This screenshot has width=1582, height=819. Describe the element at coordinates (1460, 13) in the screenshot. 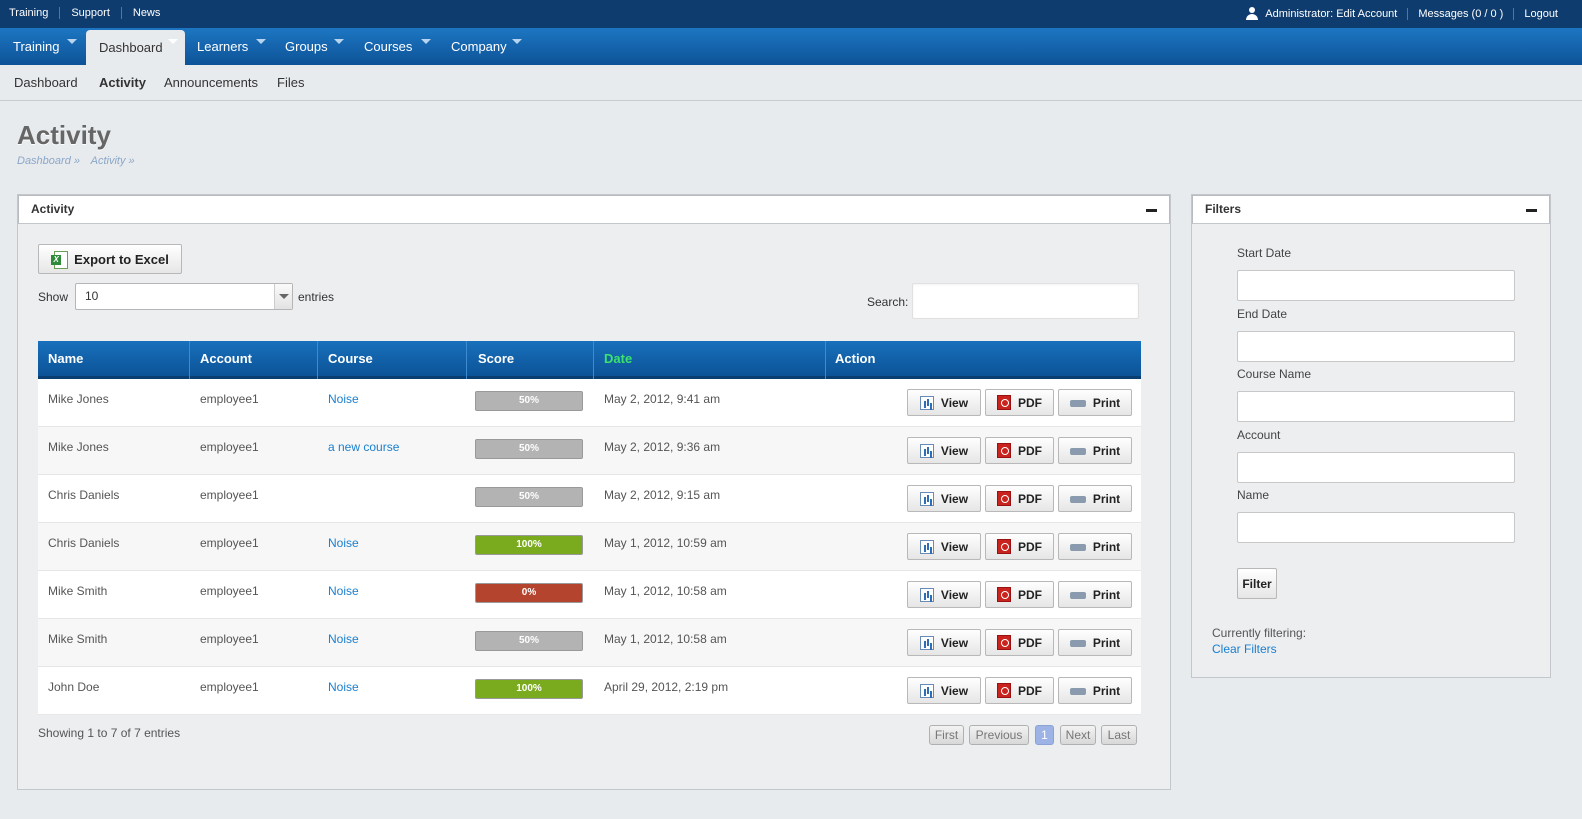

I see `messages-link: Messages (0 / 0 )` at that location.